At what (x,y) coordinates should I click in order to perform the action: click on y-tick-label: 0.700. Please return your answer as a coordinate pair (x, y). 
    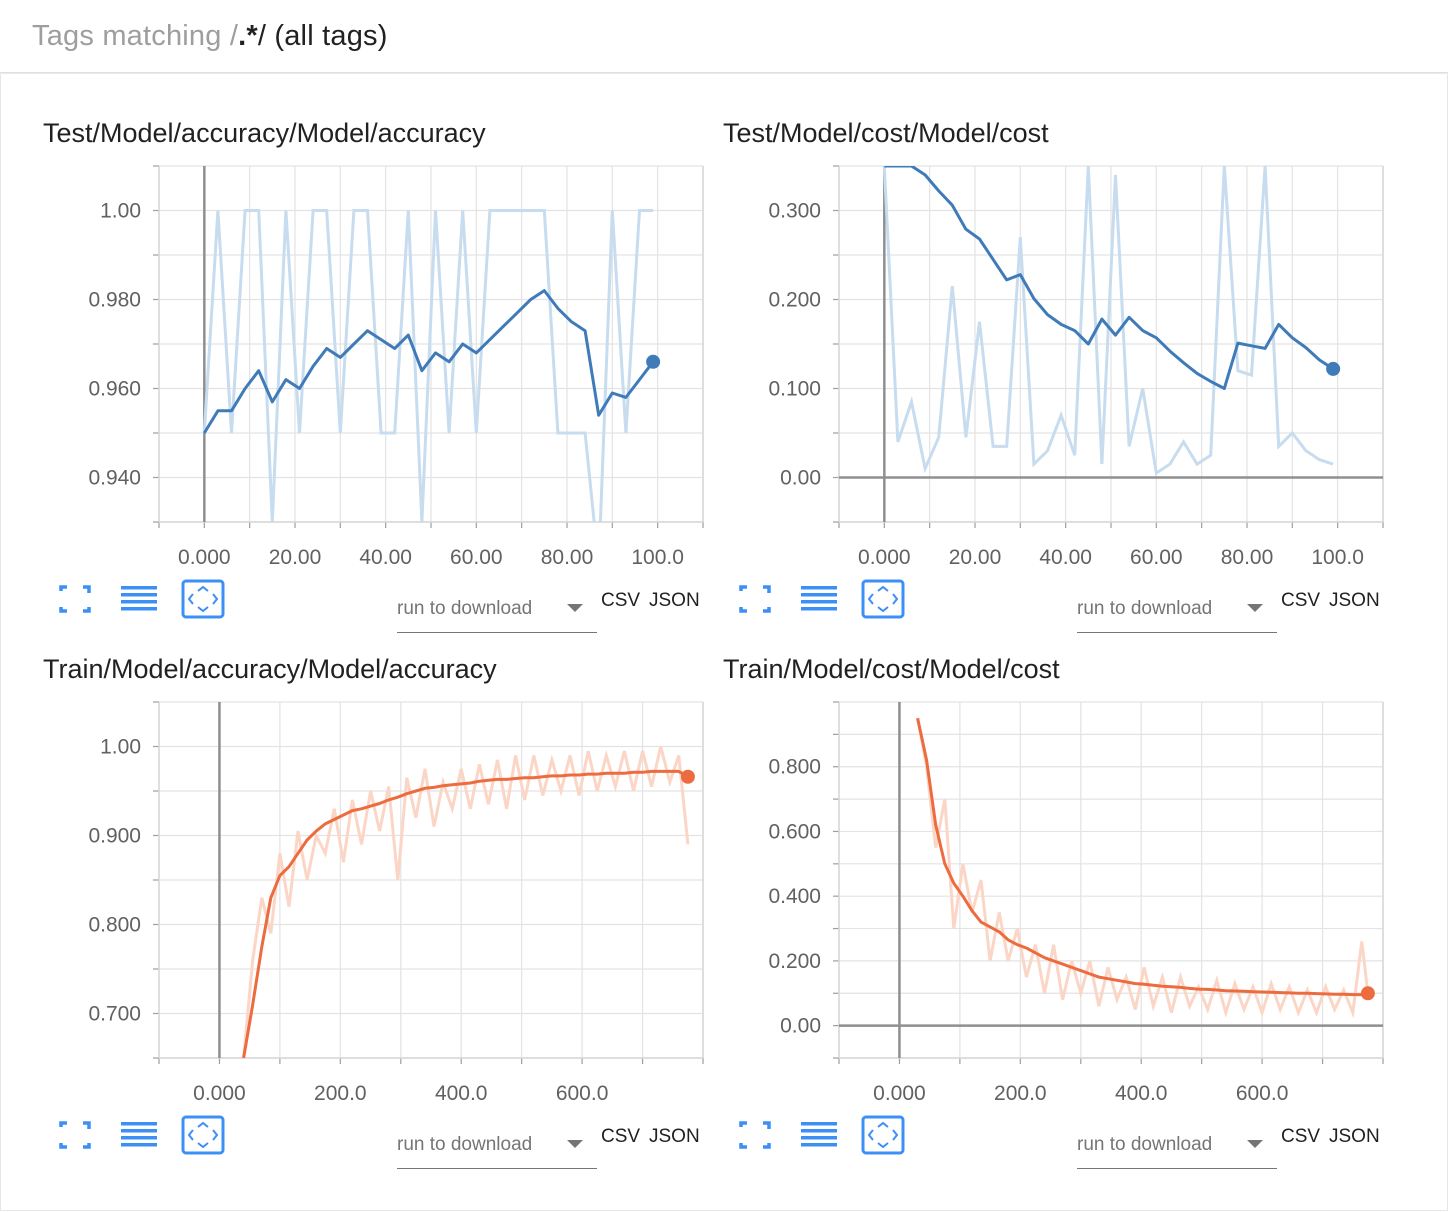
    Looking at the image, I should click on (114, 1014).